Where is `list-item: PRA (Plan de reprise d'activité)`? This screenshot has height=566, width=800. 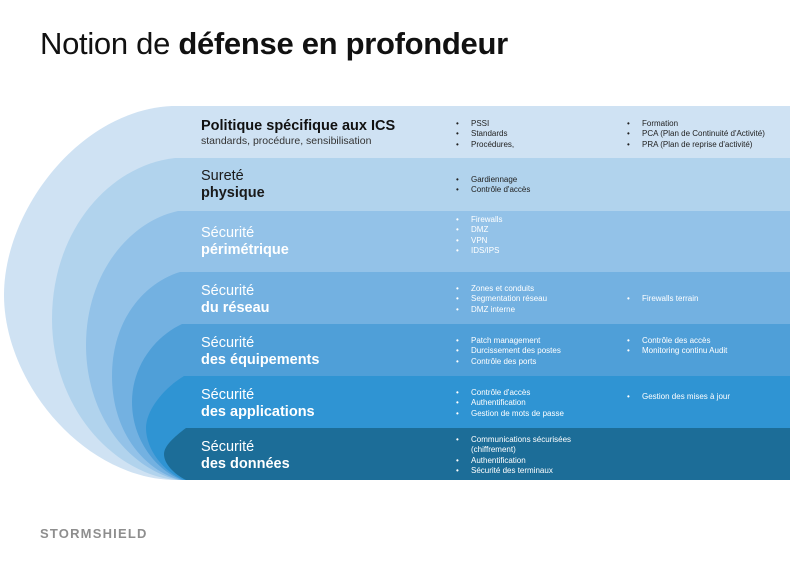 list-item: PRA (Plan de reprise d'activité) is located at coordinates (696, 145).